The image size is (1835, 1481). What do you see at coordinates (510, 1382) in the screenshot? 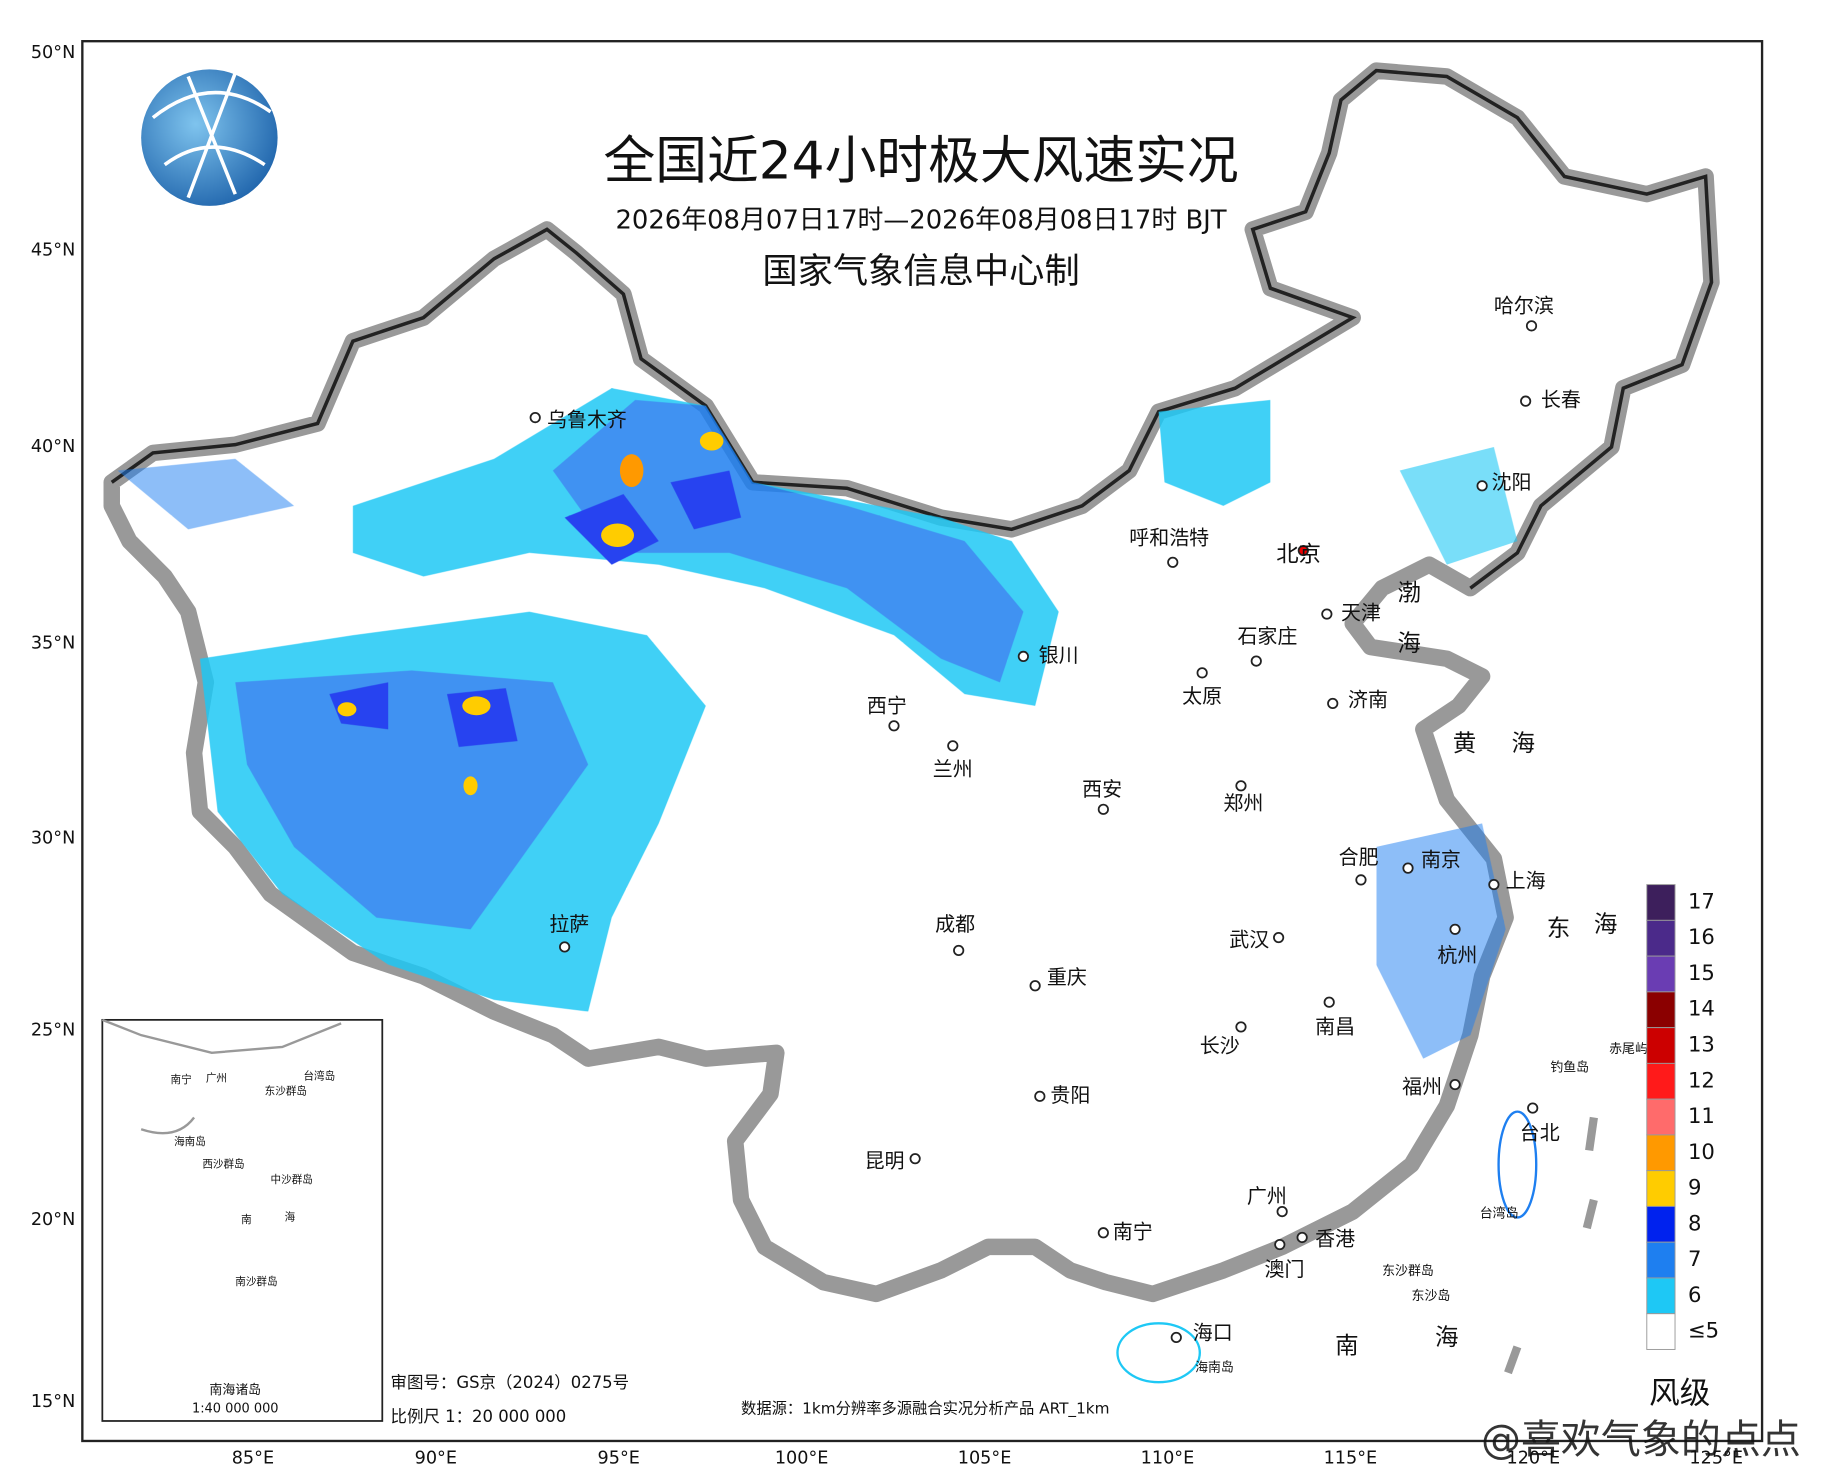
I see `approval: 审图号：GS京（2024）0275号` at bounding box center [510, 1382].